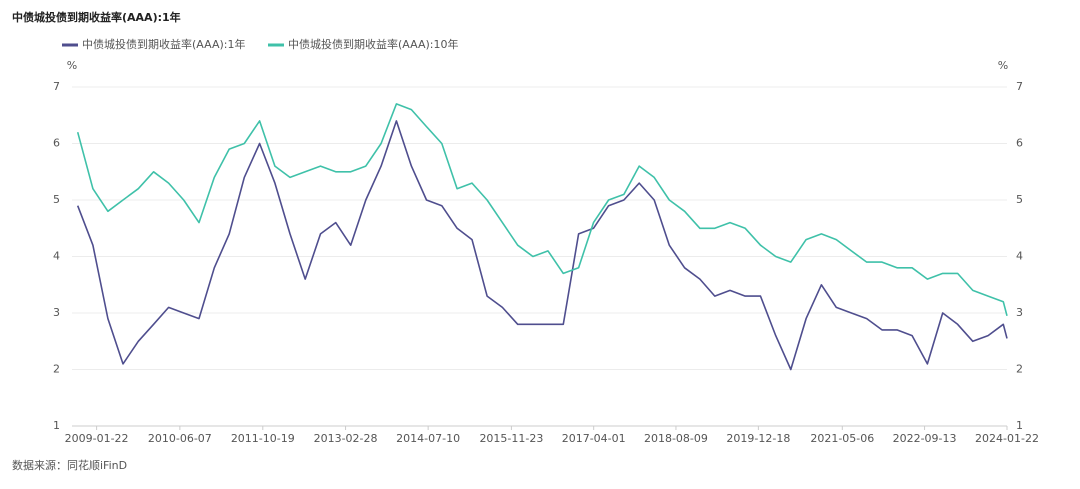  What do you see at coordinates (56, 312) in the screenshot?
I see `y-tick-label: 3` at bounding box center [56, 312].